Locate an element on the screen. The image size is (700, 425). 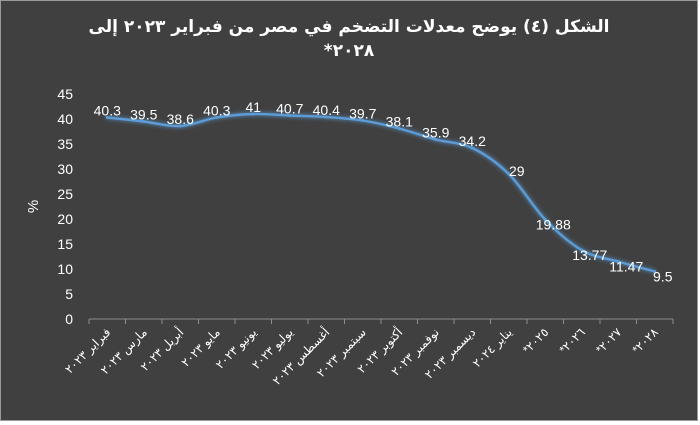
y-tick-label: 0 is located at coordinates (69, 319).